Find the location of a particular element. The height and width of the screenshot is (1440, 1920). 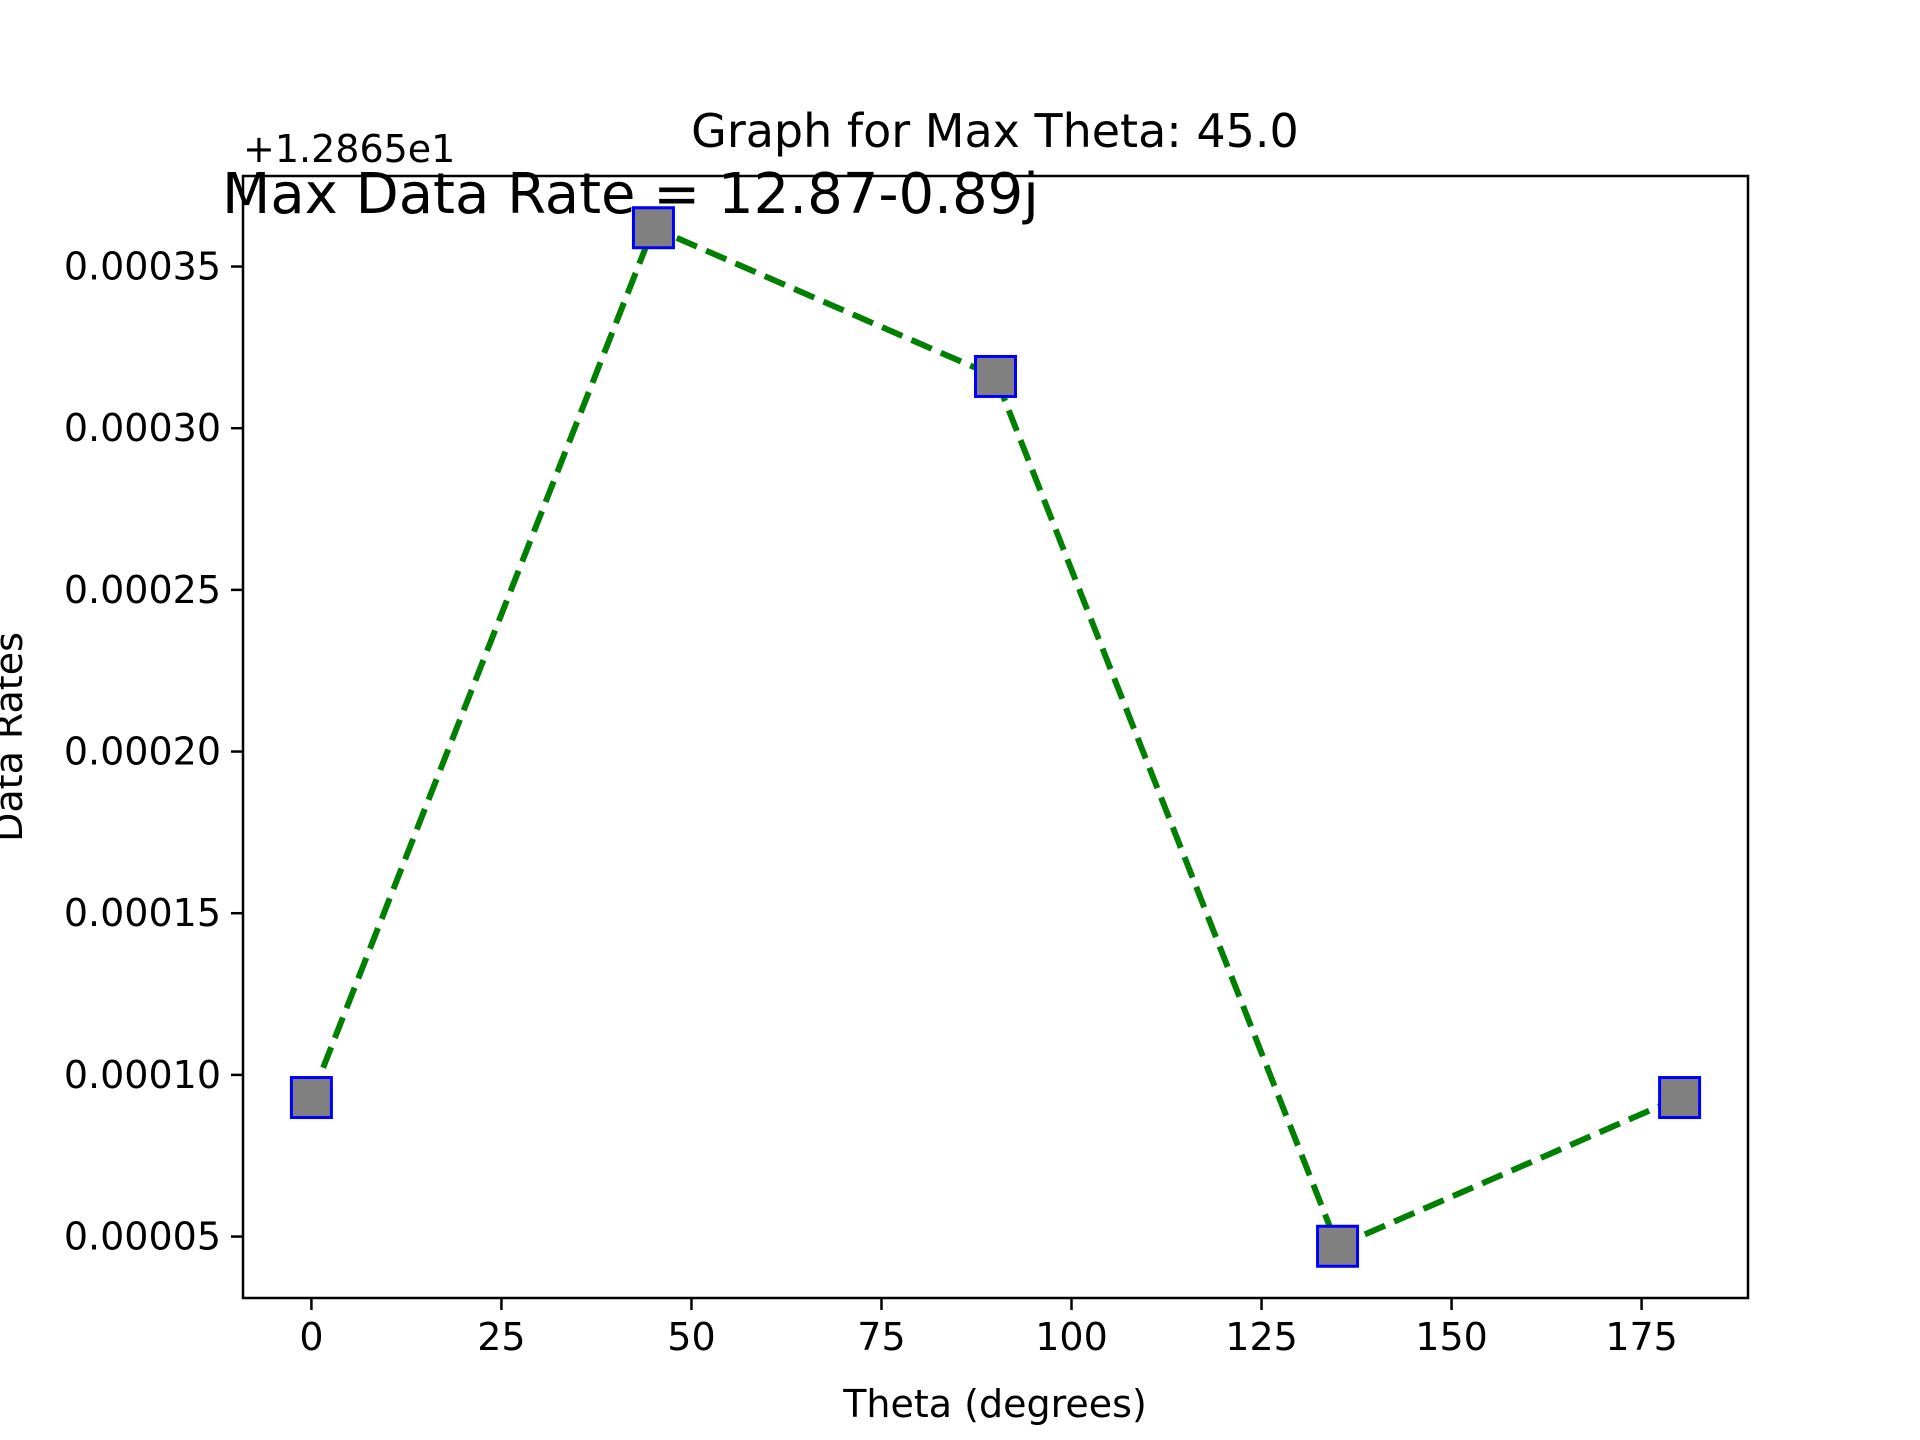

y-offset-label: +1.2865e1 is located at coordinates (349, 149).